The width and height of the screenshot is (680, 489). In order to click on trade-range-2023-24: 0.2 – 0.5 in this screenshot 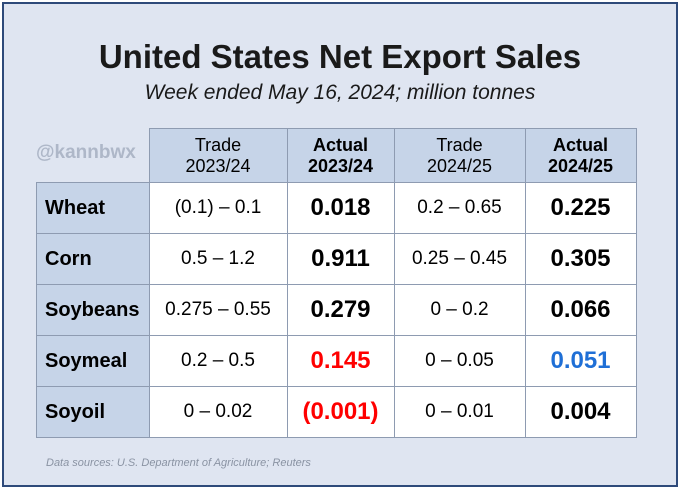, I will do `click(218, 361)`.